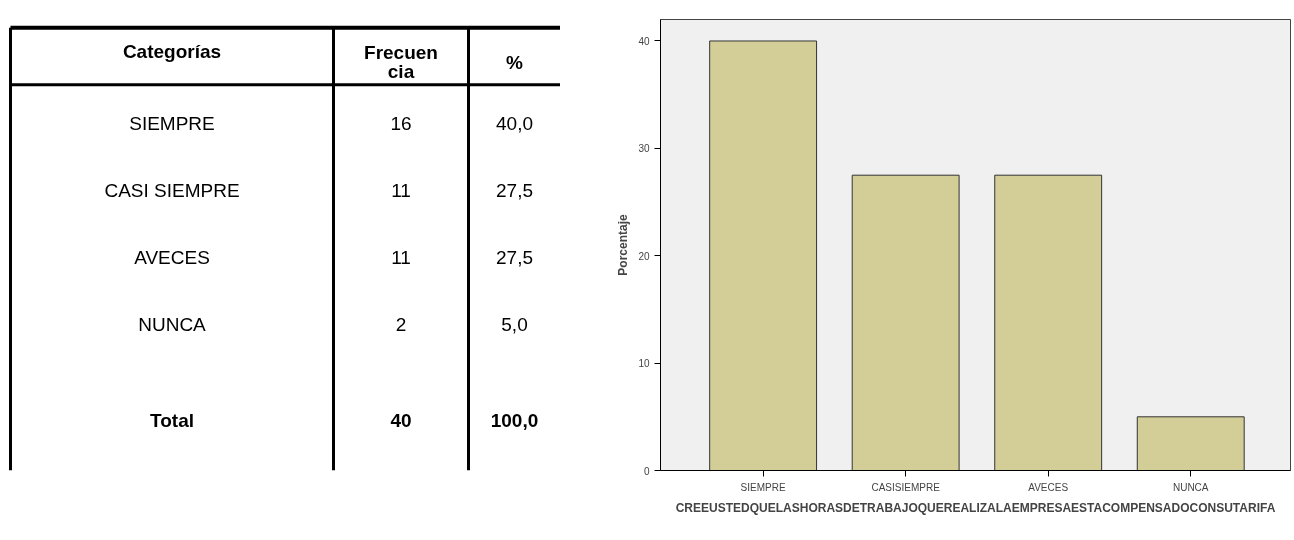 The width and height of the screenshot is (1294, 540). I want to click on x-tick-label: AVECES, so click(1048, 487).